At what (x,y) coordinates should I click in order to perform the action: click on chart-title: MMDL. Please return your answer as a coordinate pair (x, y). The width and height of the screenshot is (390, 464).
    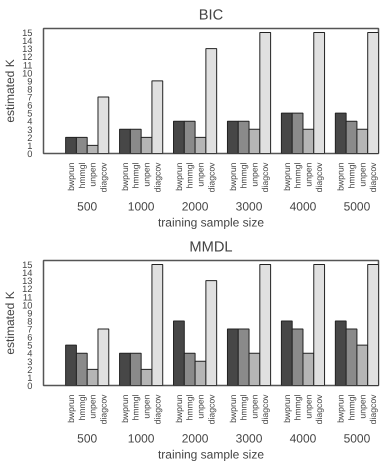
    Looking at the image, I should click on (211, 248).